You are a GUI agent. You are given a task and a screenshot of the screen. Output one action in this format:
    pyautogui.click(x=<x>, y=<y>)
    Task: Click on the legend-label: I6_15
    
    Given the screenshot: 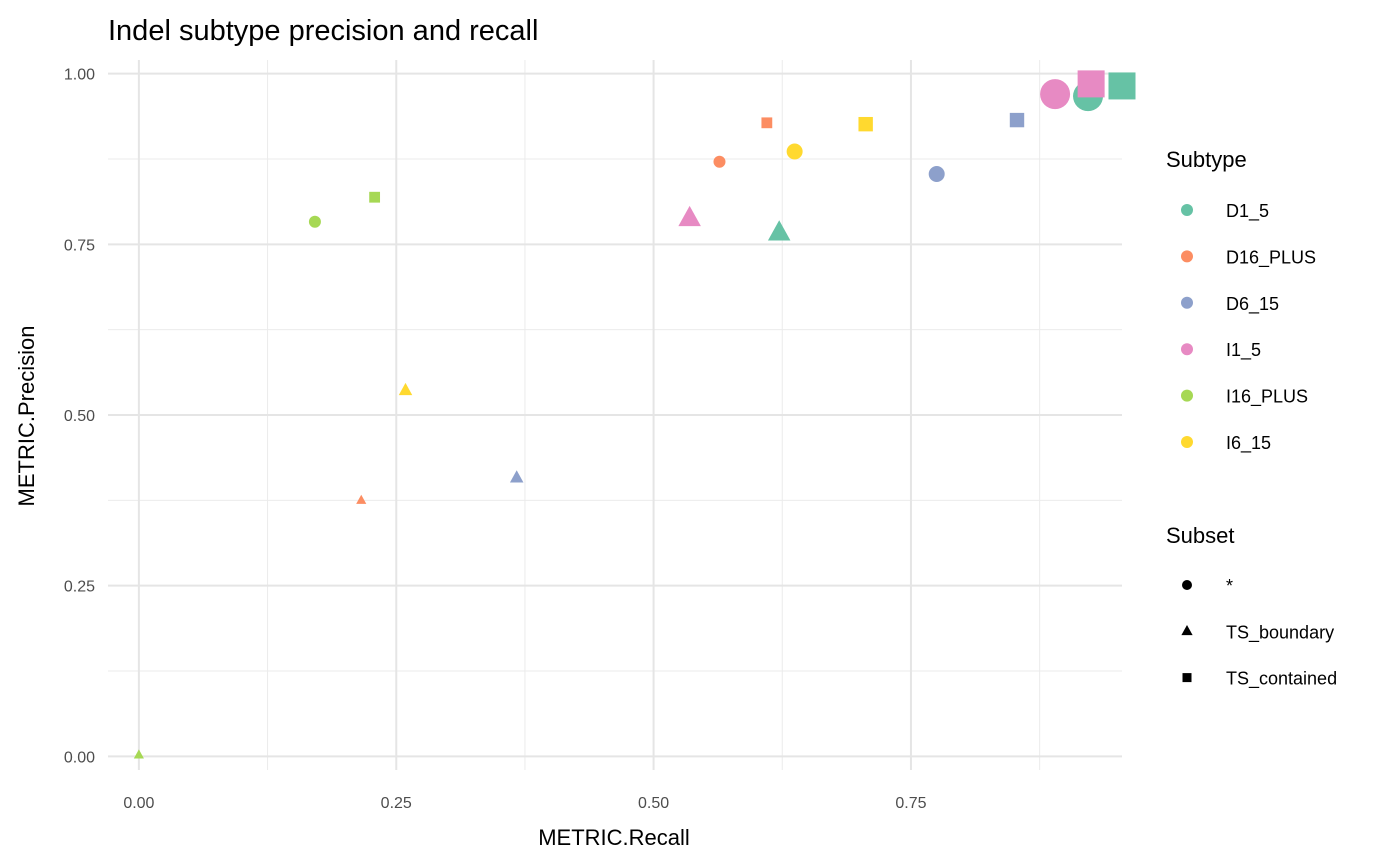 What is the action you would take?
    pyautogui.click(x=1248, y=443)
    